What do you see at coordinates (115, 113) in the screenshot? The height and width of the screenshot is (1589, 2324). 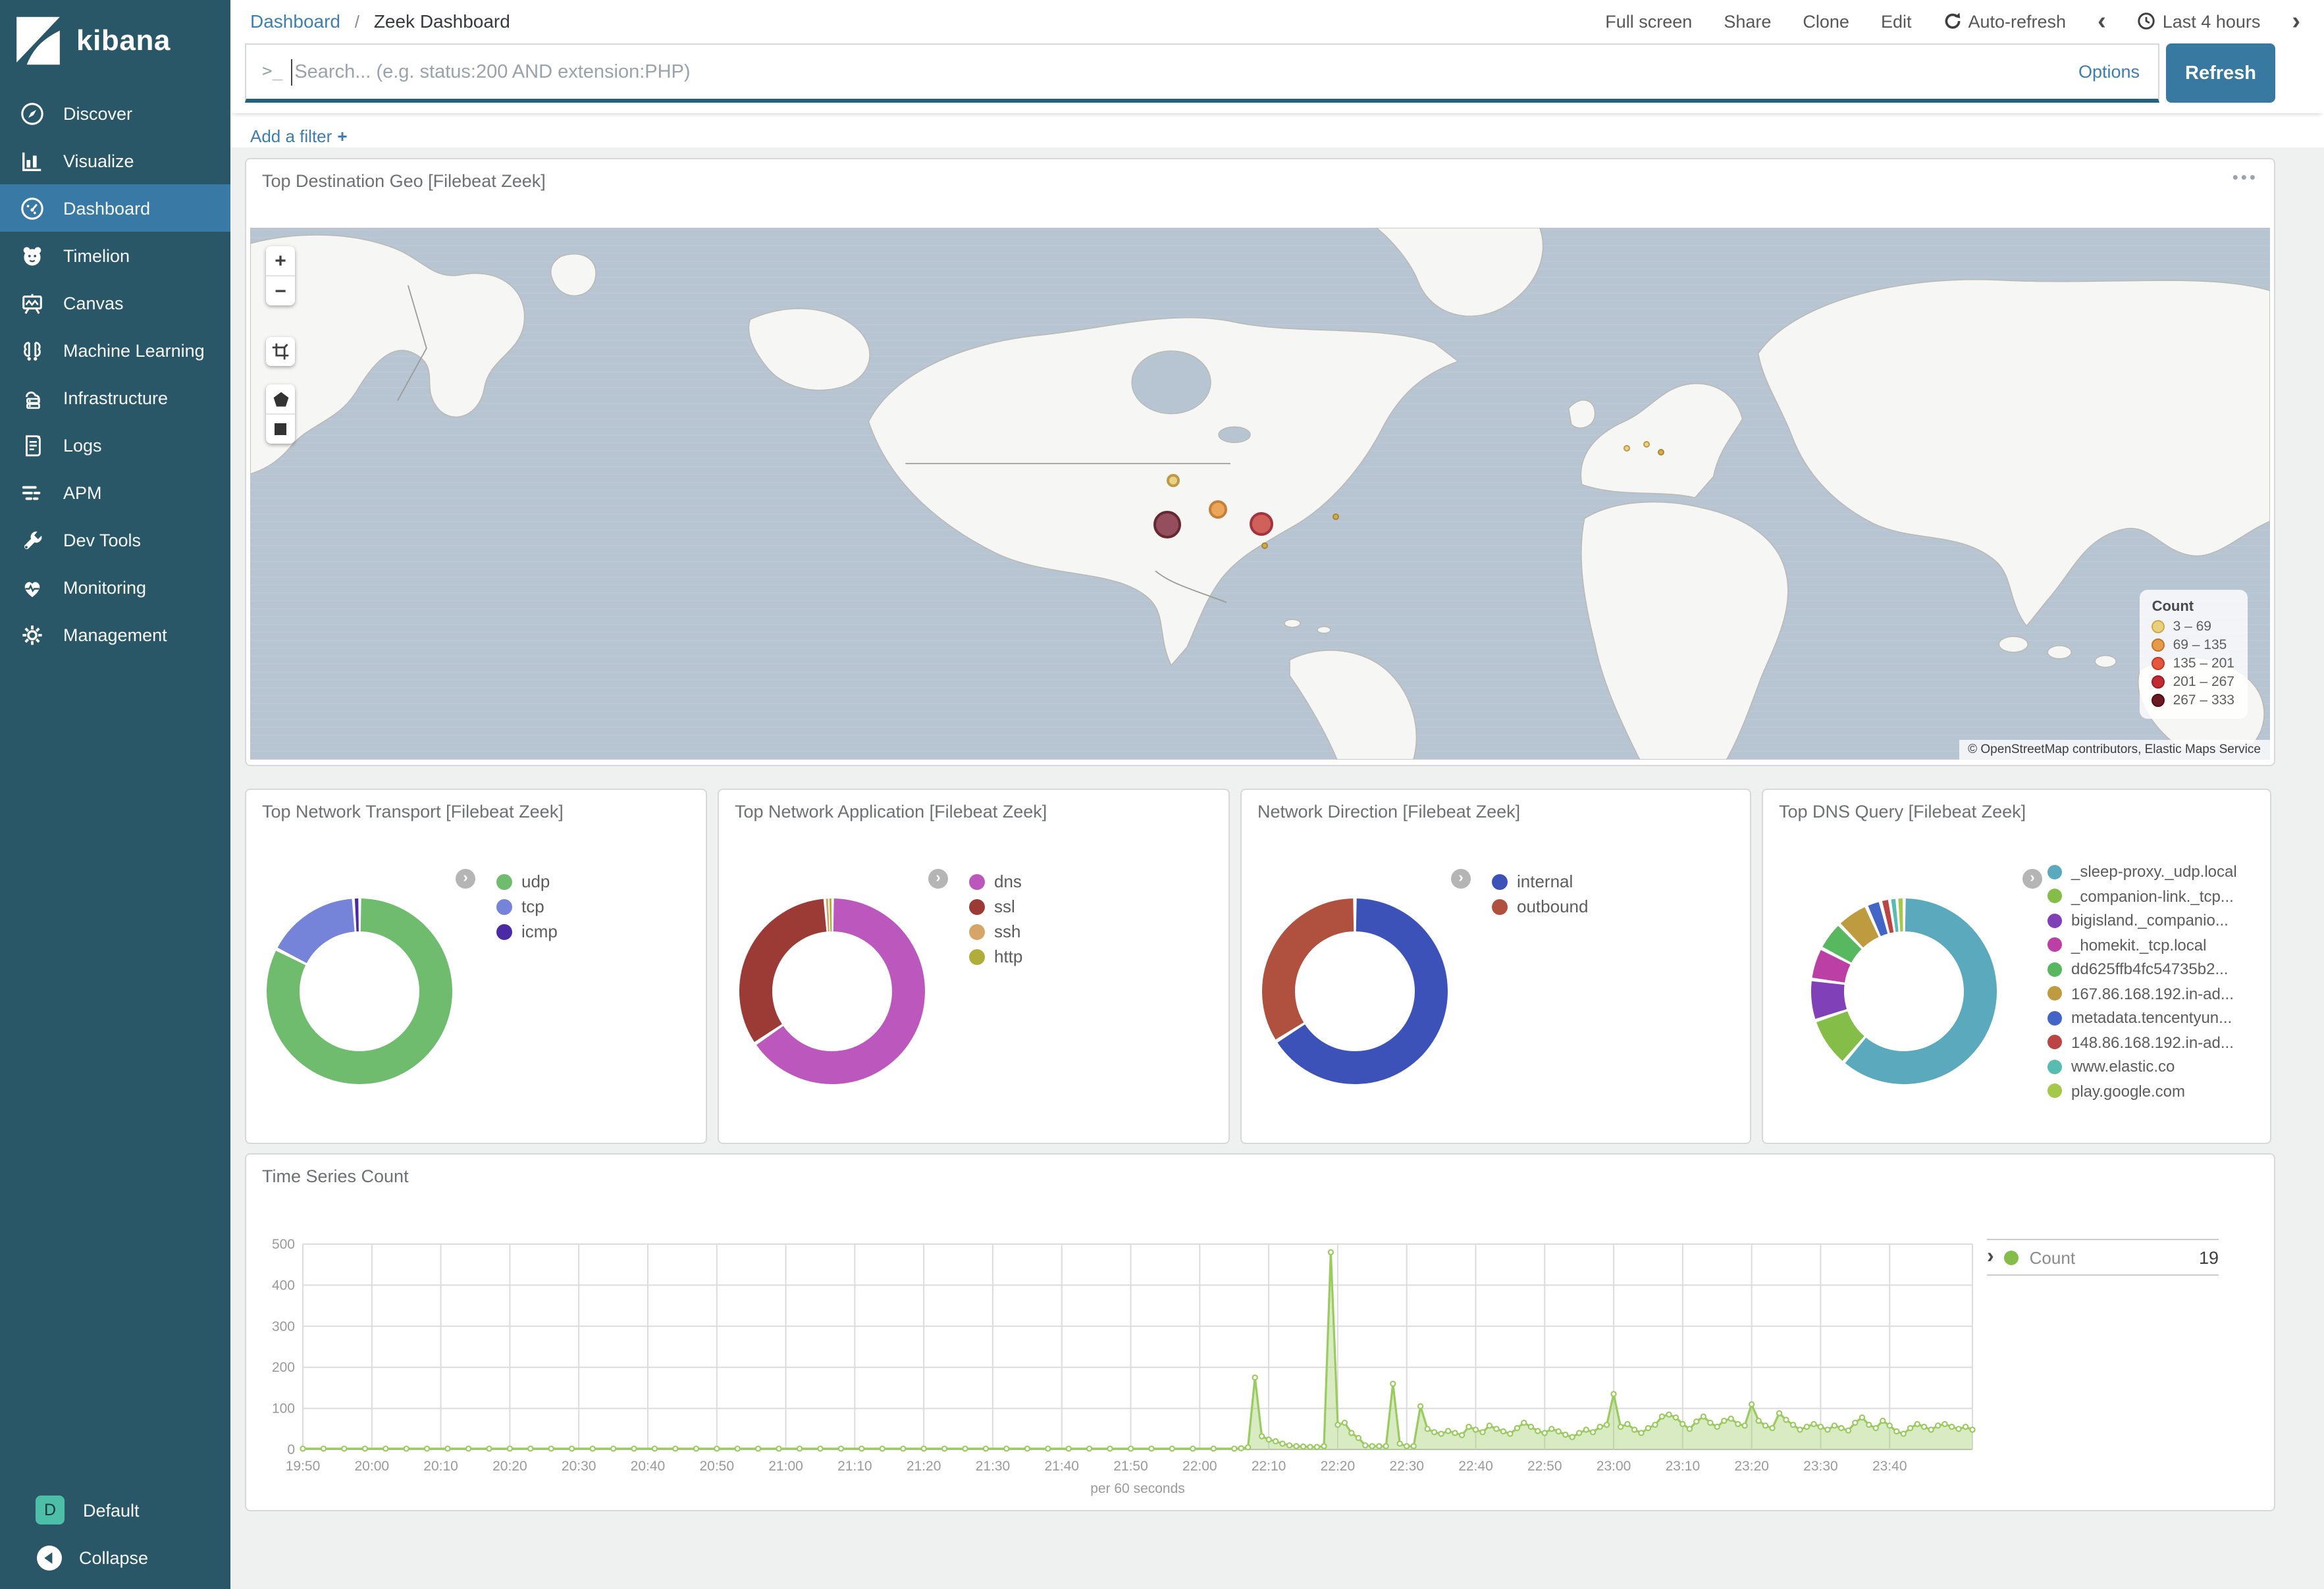 I see `sidebar-item-discover: Discover` at bounding box center [115, 113].